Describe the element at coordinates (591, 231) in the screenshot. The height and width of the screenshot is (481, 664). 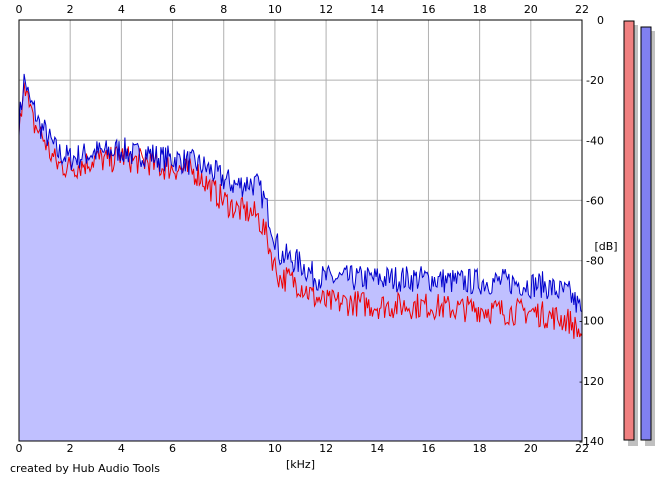
I see `y-tick-labels: 0 -20 -40 -60 -80 -100 -120 -140` at that location.